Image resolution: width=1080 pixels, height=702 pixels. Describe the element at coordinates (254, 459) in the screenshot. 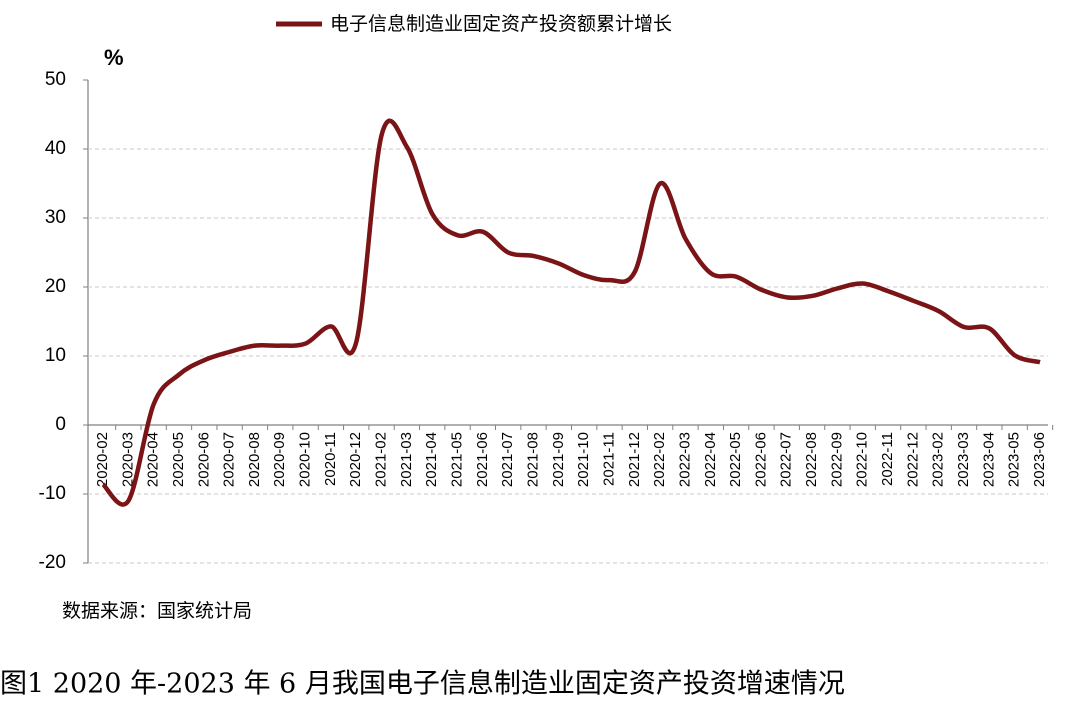

I see `x-tick-label: 2020-08` at that location.